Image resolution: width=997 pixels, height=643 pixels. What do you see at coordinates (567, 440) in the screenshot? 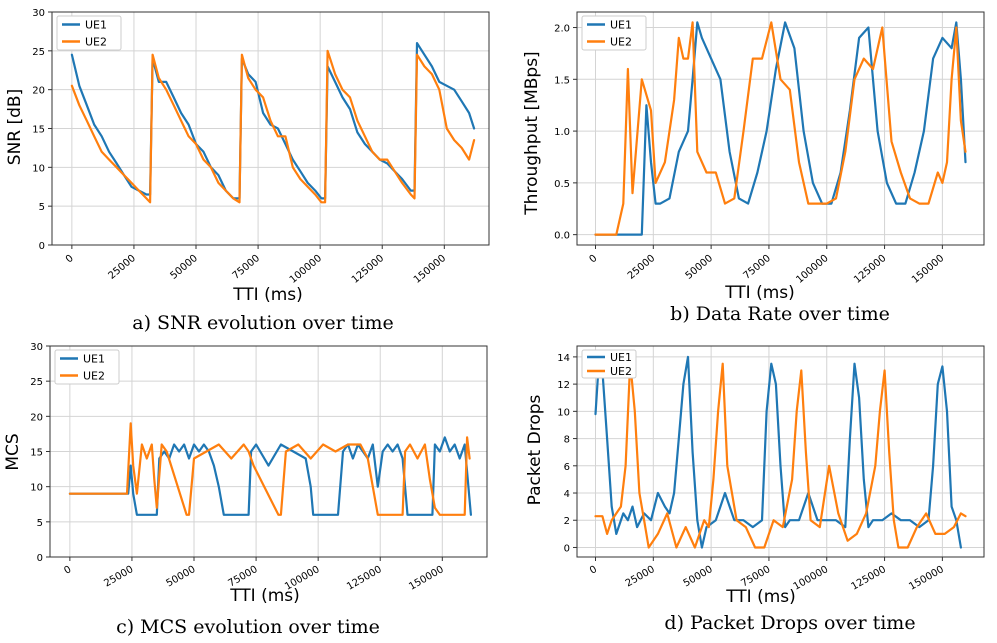
I see `y-tick-label: 8` at bounding box center [567, 440].